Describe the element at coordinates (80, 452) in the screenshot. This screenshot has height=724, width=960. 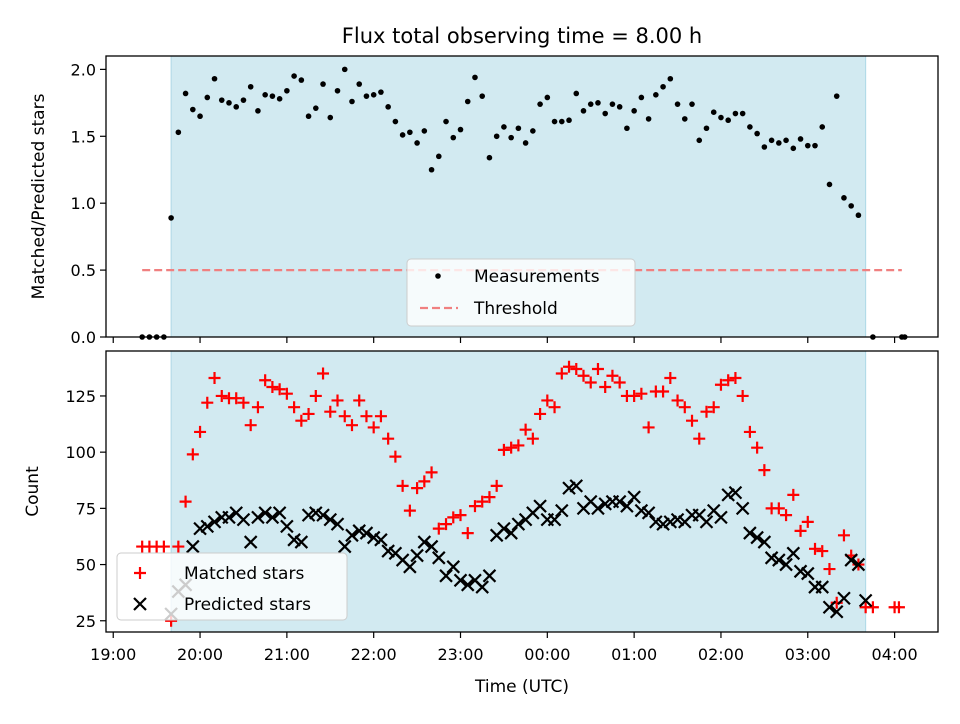
I see `y-tick-label: 100` at that location.